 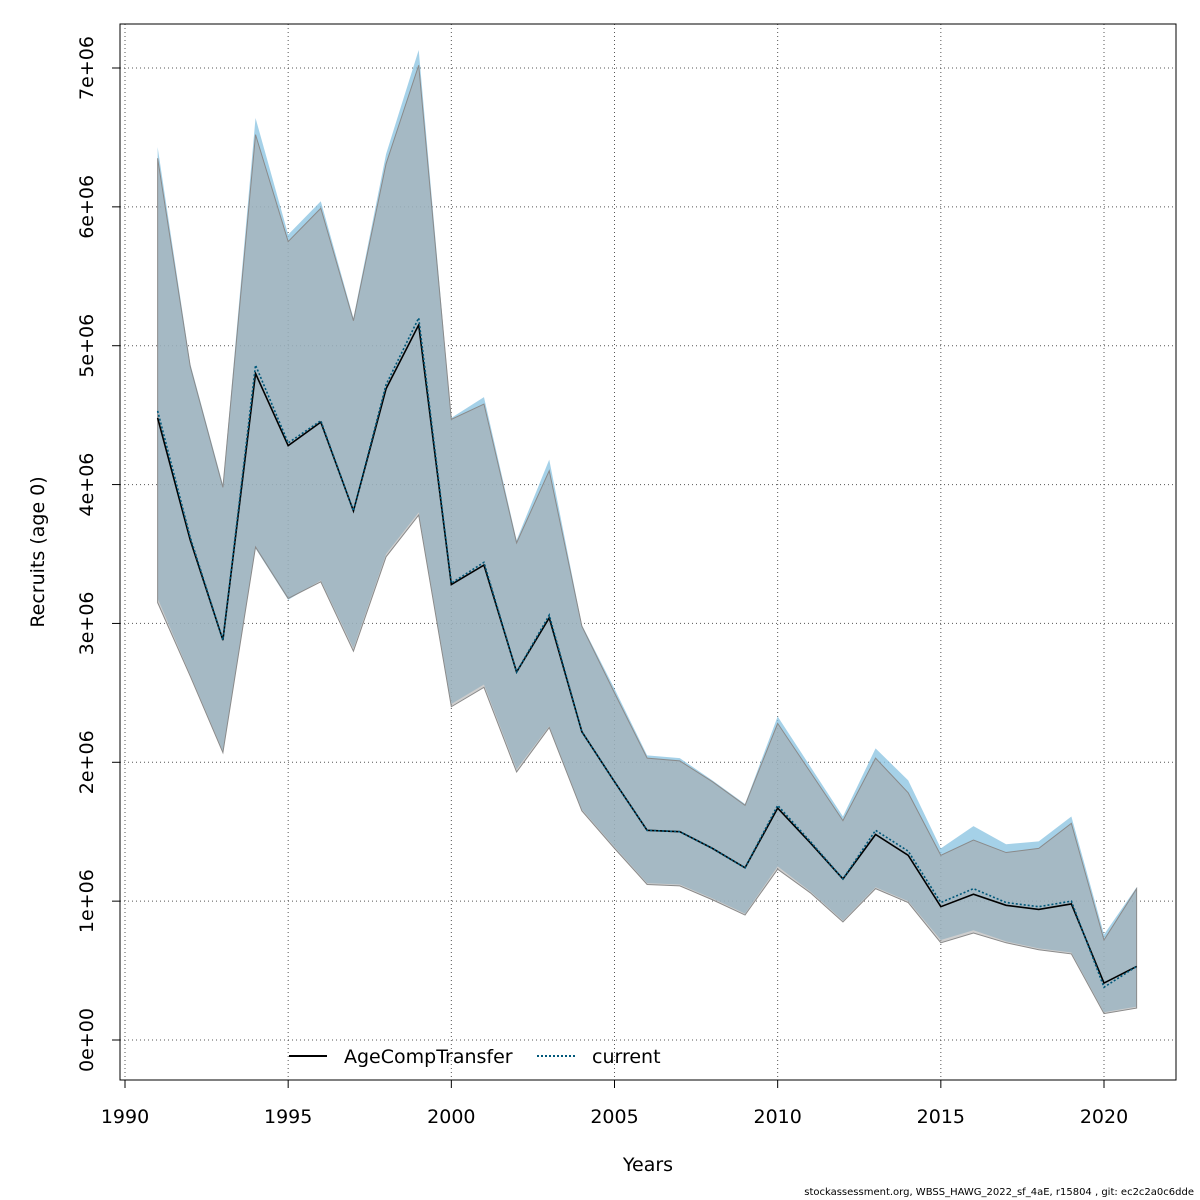 What do you see at coordinates (87, 623) in the screenshot?
I see `y-tick-label-3: 3e+06` at bounding box center [87, 623].